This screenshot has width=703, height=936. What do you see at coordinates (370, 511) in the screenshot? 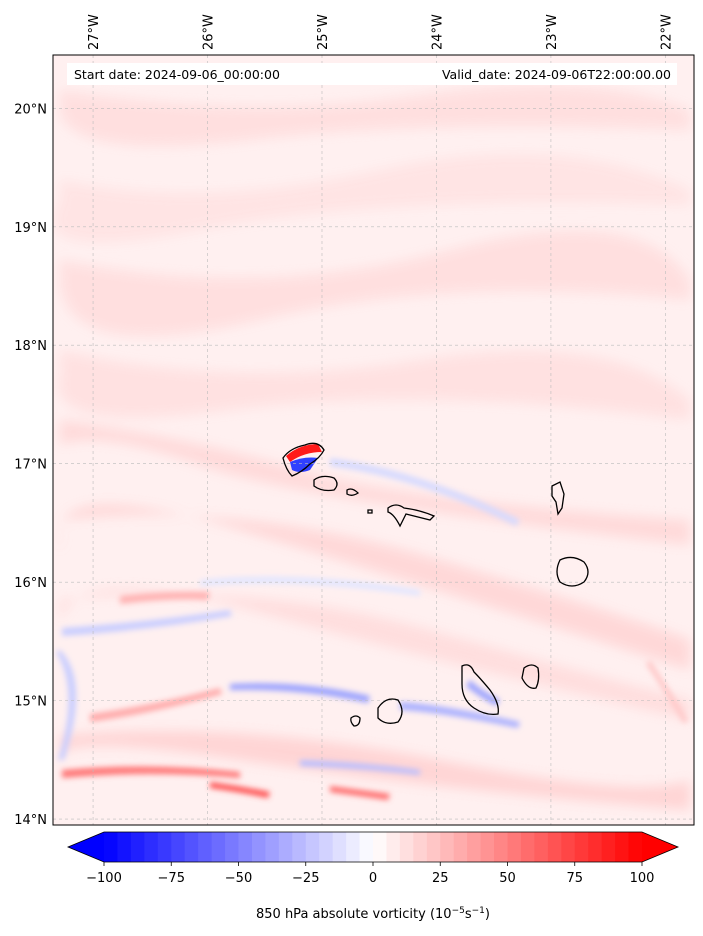
I see `island-ilheu-raso` at bounding box center [370, 511].